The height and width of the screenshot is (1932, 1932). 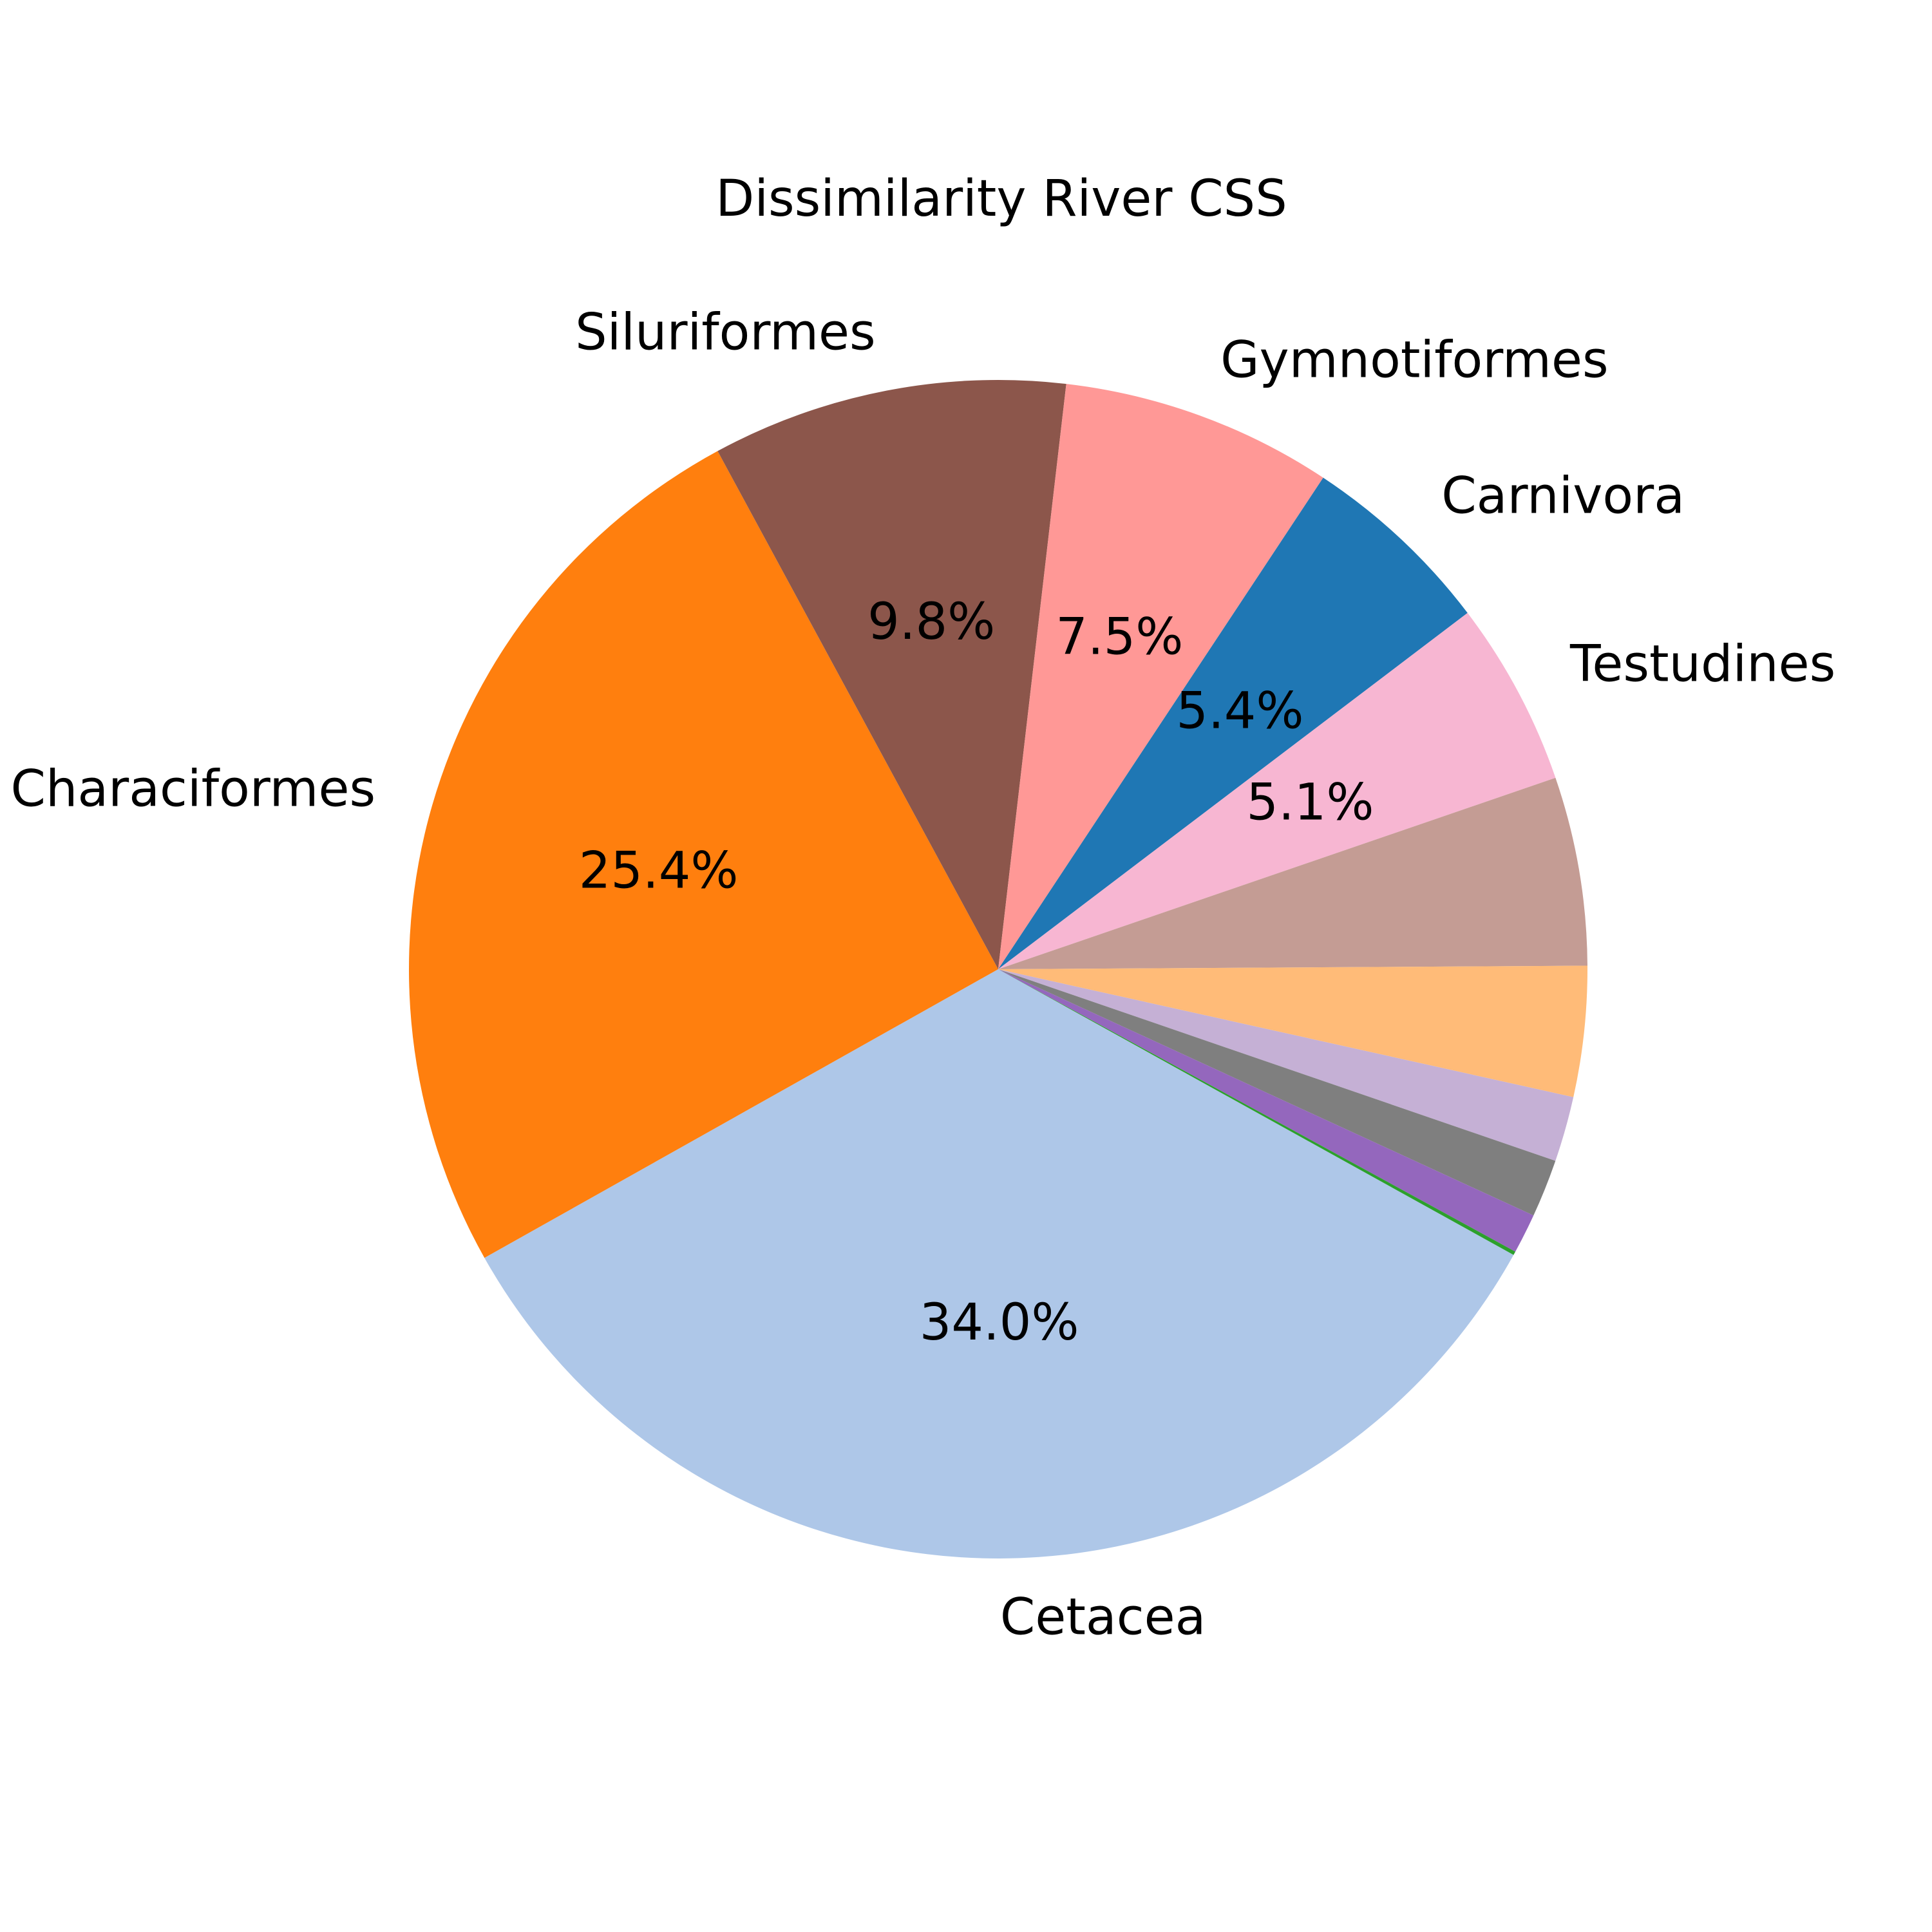 I want to click on pie-slice-percent-label: 34.0%, so click(x=1000, y=1323).